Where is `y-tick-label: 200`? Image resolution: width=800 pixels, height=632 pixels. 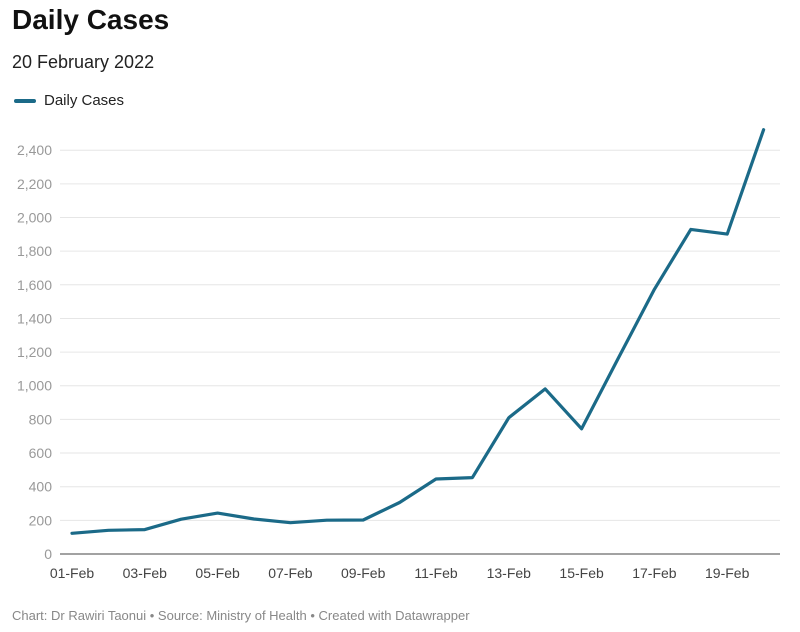 y-tick-label: 200 is located at coordinates (41, 520).